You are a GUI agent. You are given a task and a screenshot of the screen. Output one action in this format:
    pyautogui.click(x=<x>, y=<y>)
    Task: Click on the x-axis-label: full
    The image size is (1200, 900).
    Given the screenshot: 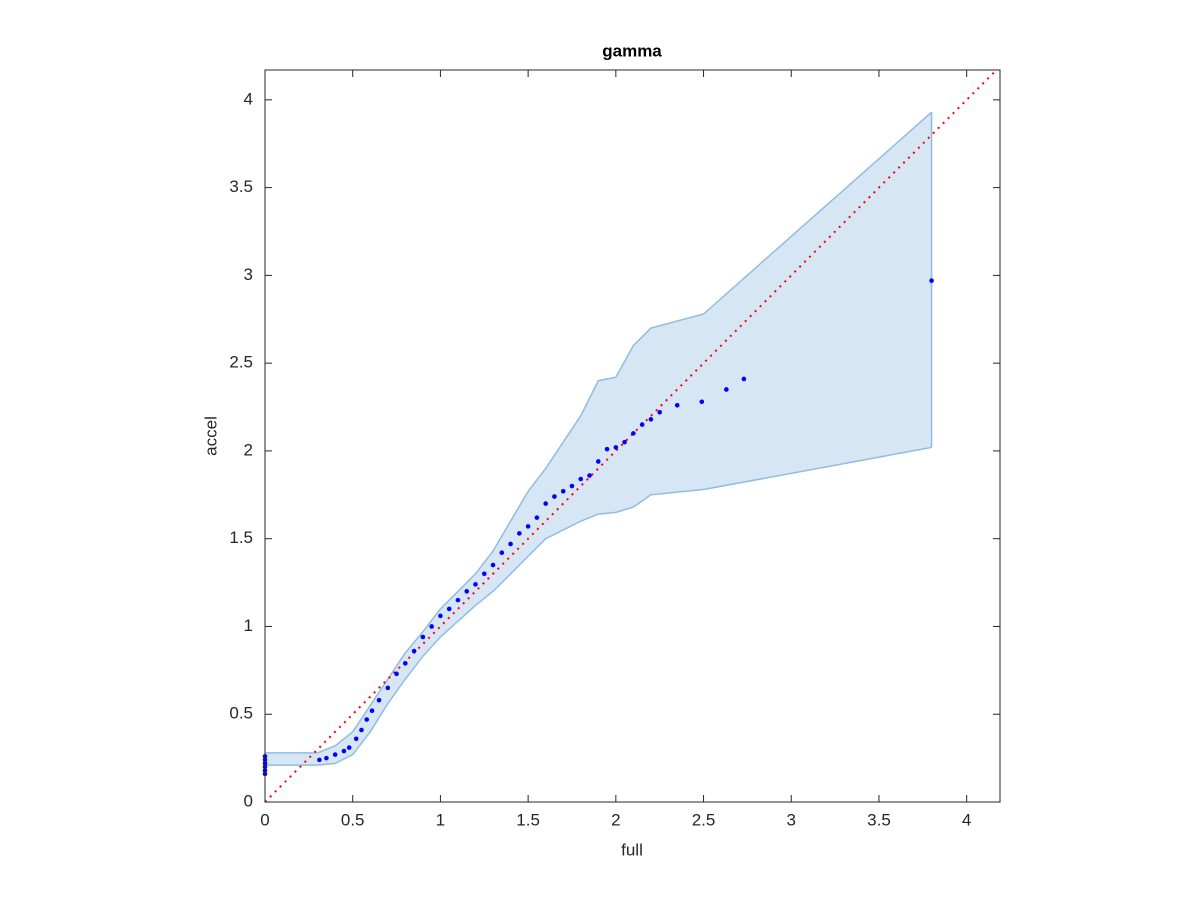 What is the action you would take?
    pyautogui.click(x=632, y=849)
    